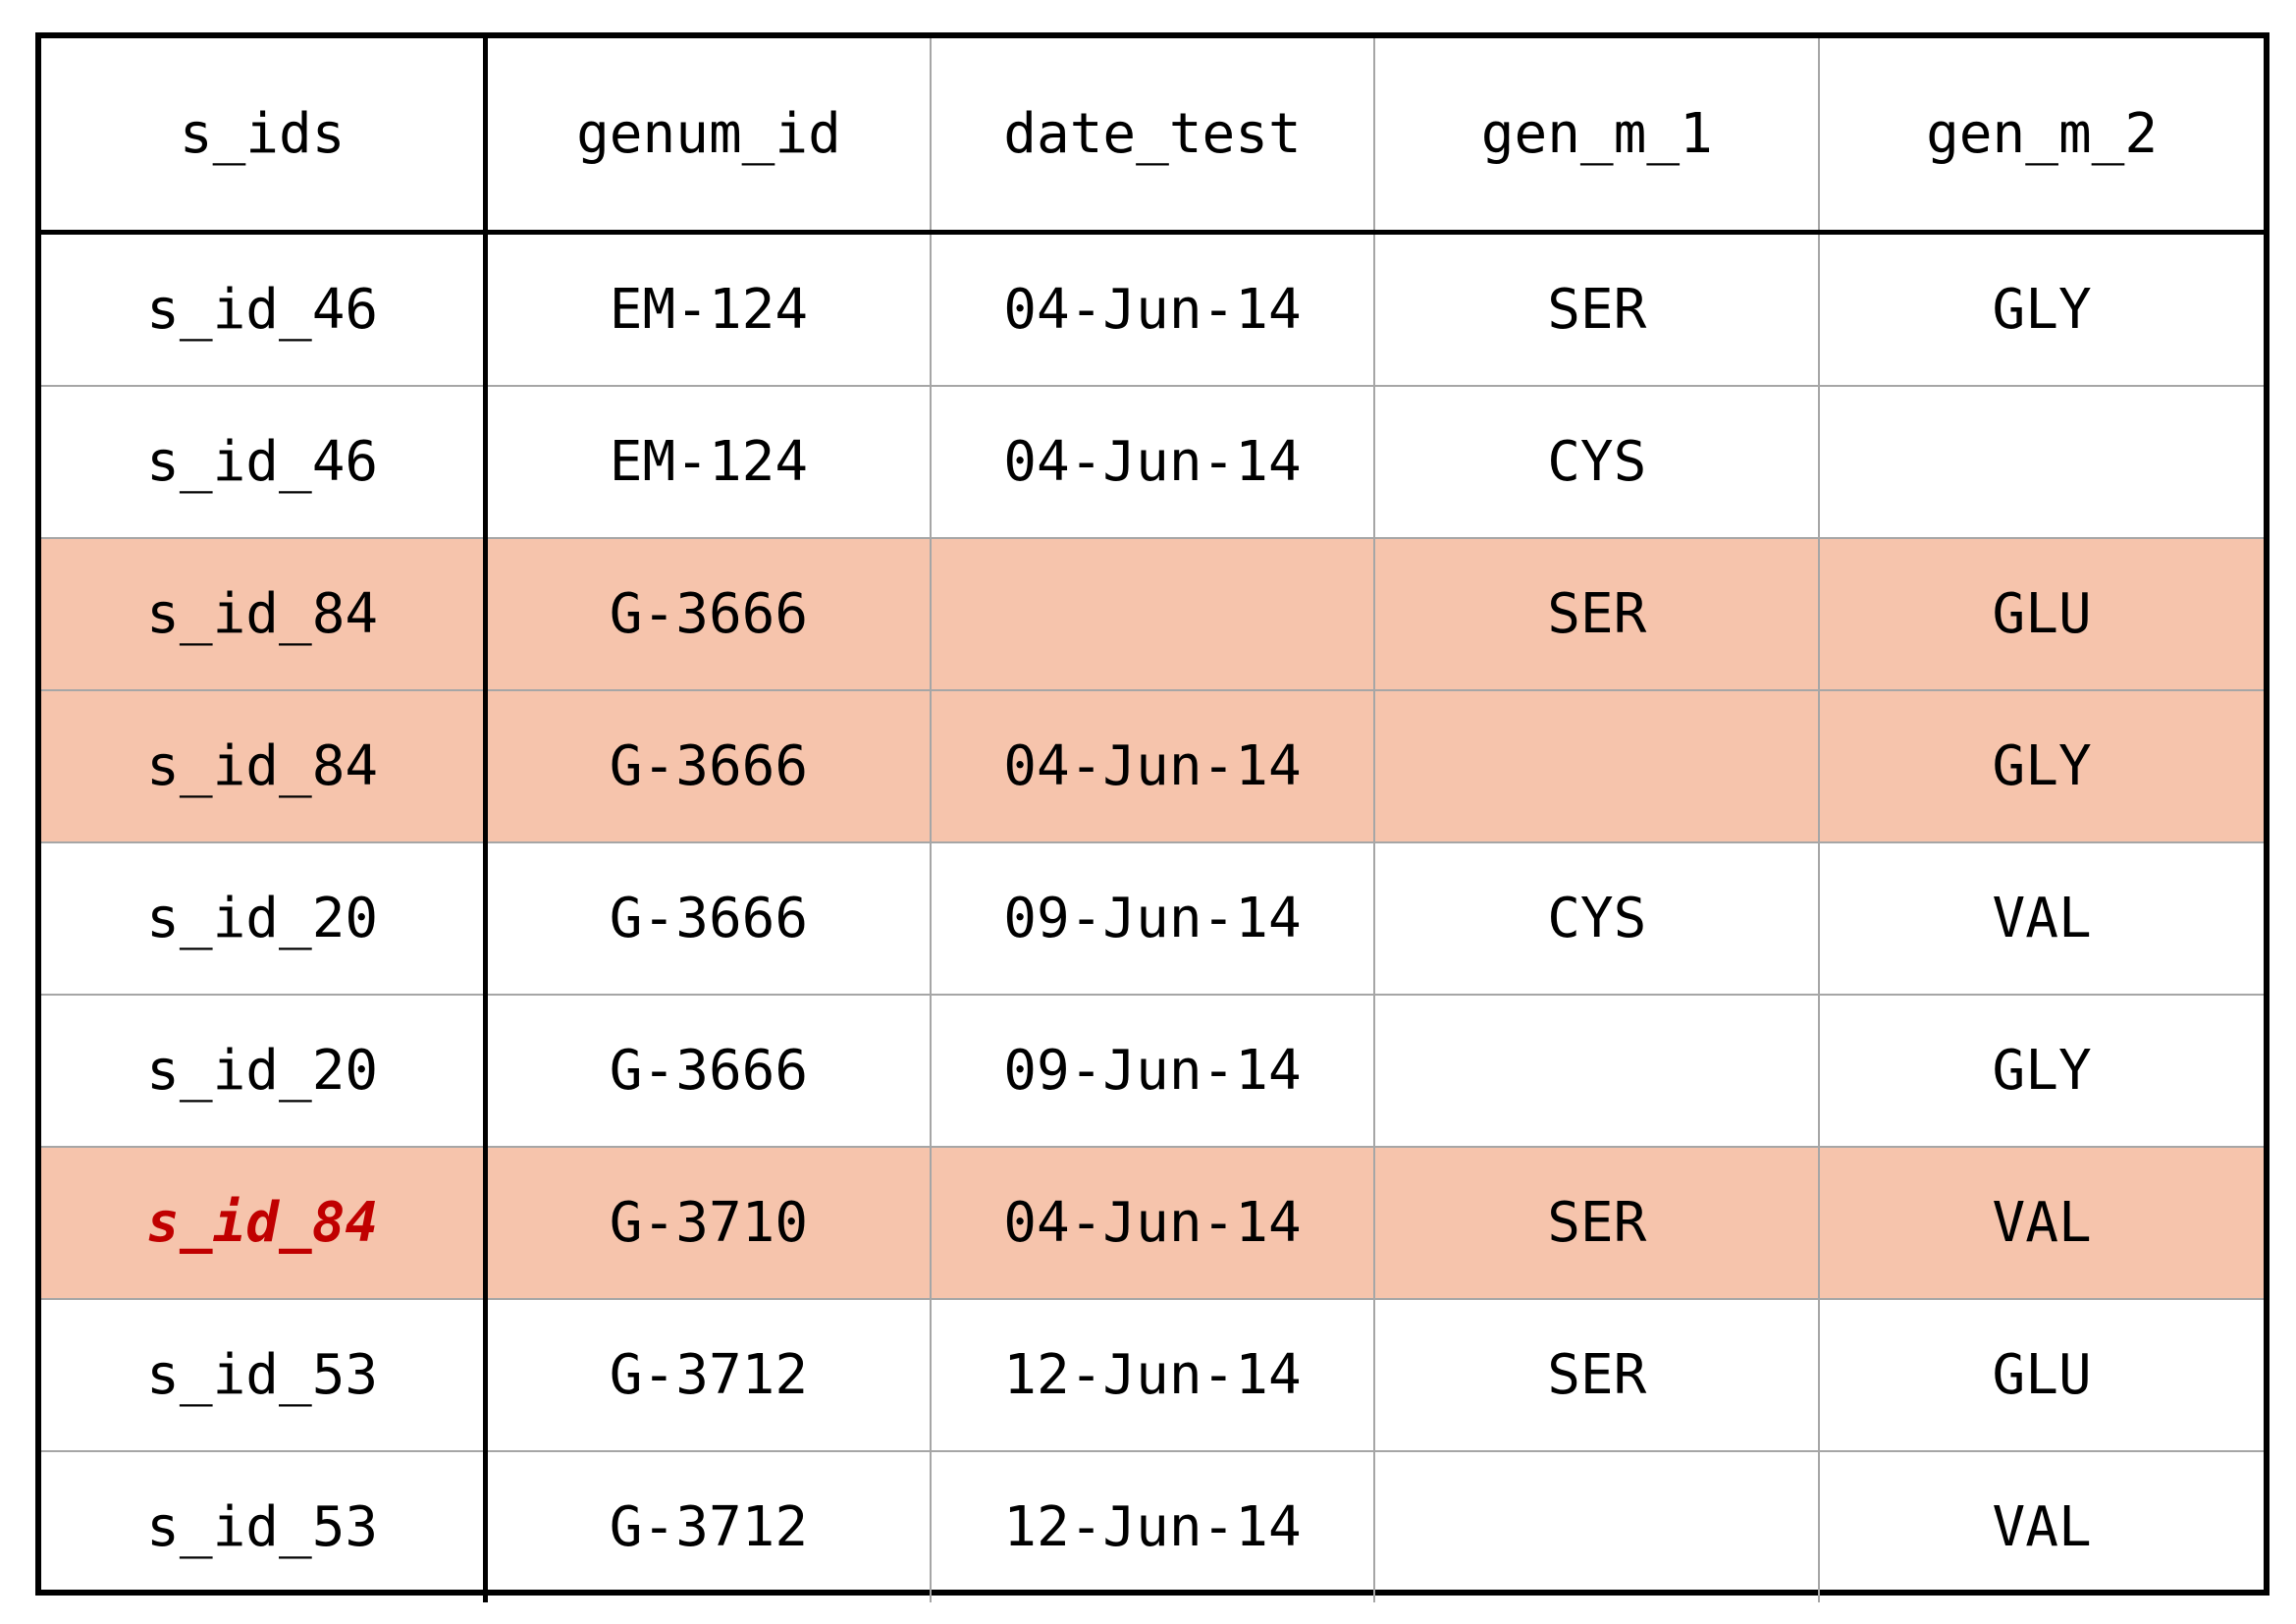  I want to click on table-row: s_id_84 G-3666 SER GLU, so click(1152, 613).